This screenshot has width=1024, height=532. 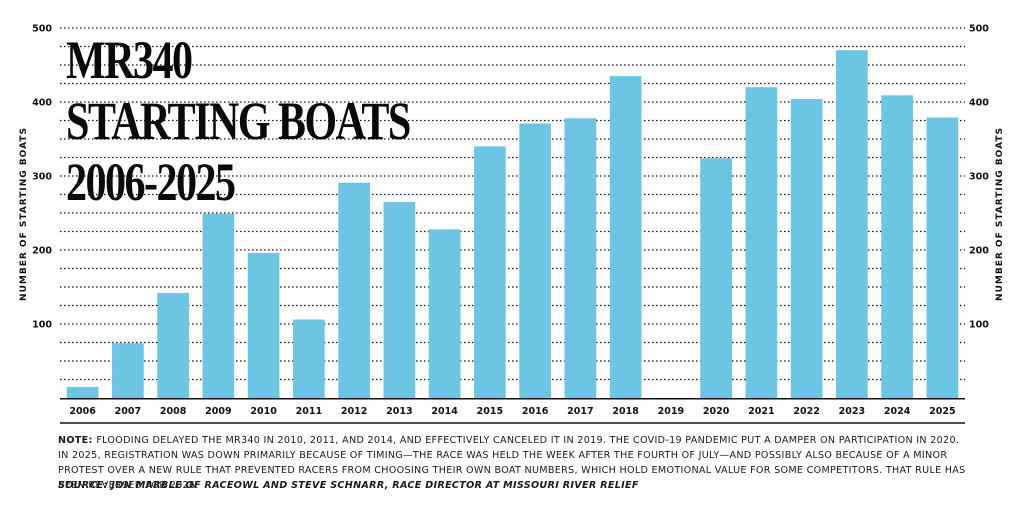 What do you see at coordinates (942, 257) in the screenshot?
I see `bar-2025` at bounding box center [942, 257].